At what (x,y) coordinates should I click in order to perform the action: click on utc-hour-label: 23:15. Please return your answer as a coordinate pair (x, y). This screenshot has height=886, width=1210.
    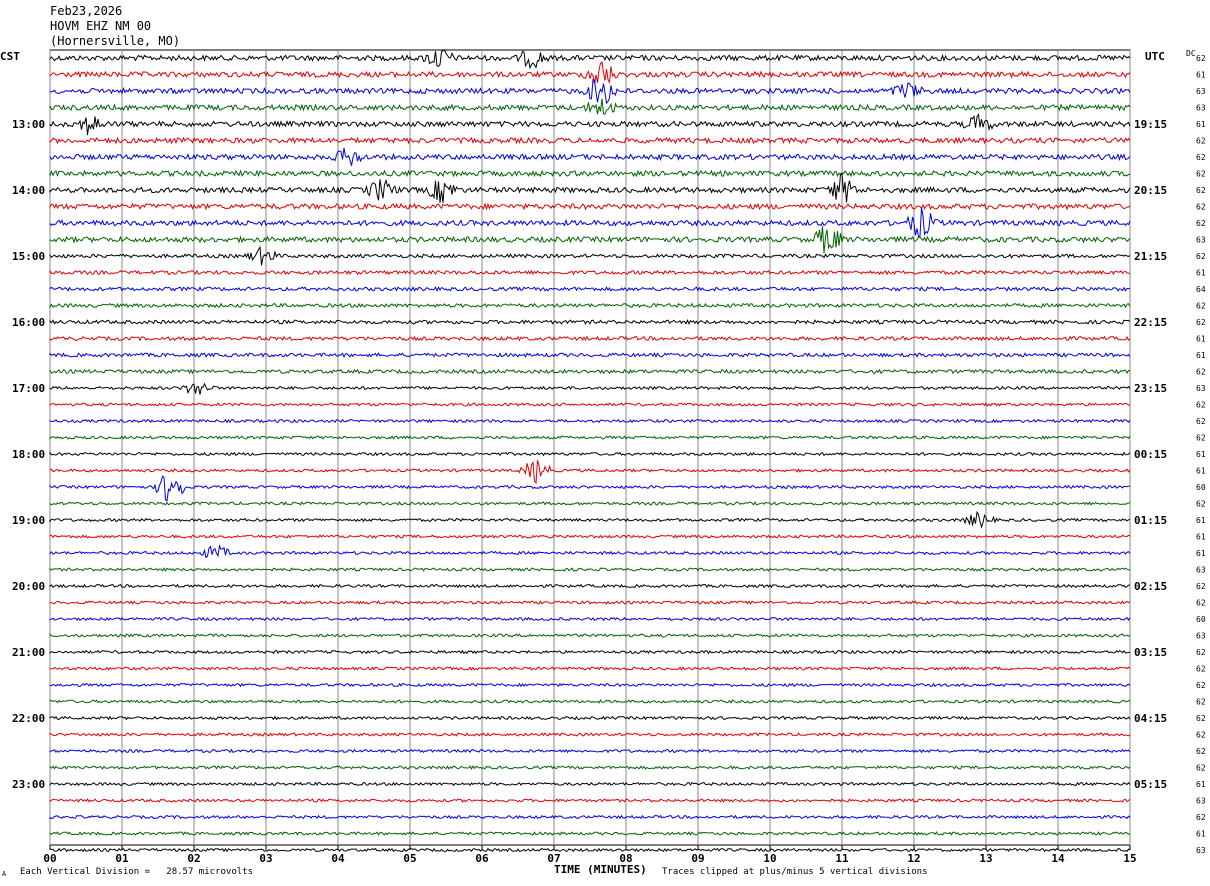
    Looking at the image, I should click on (1150, 388).